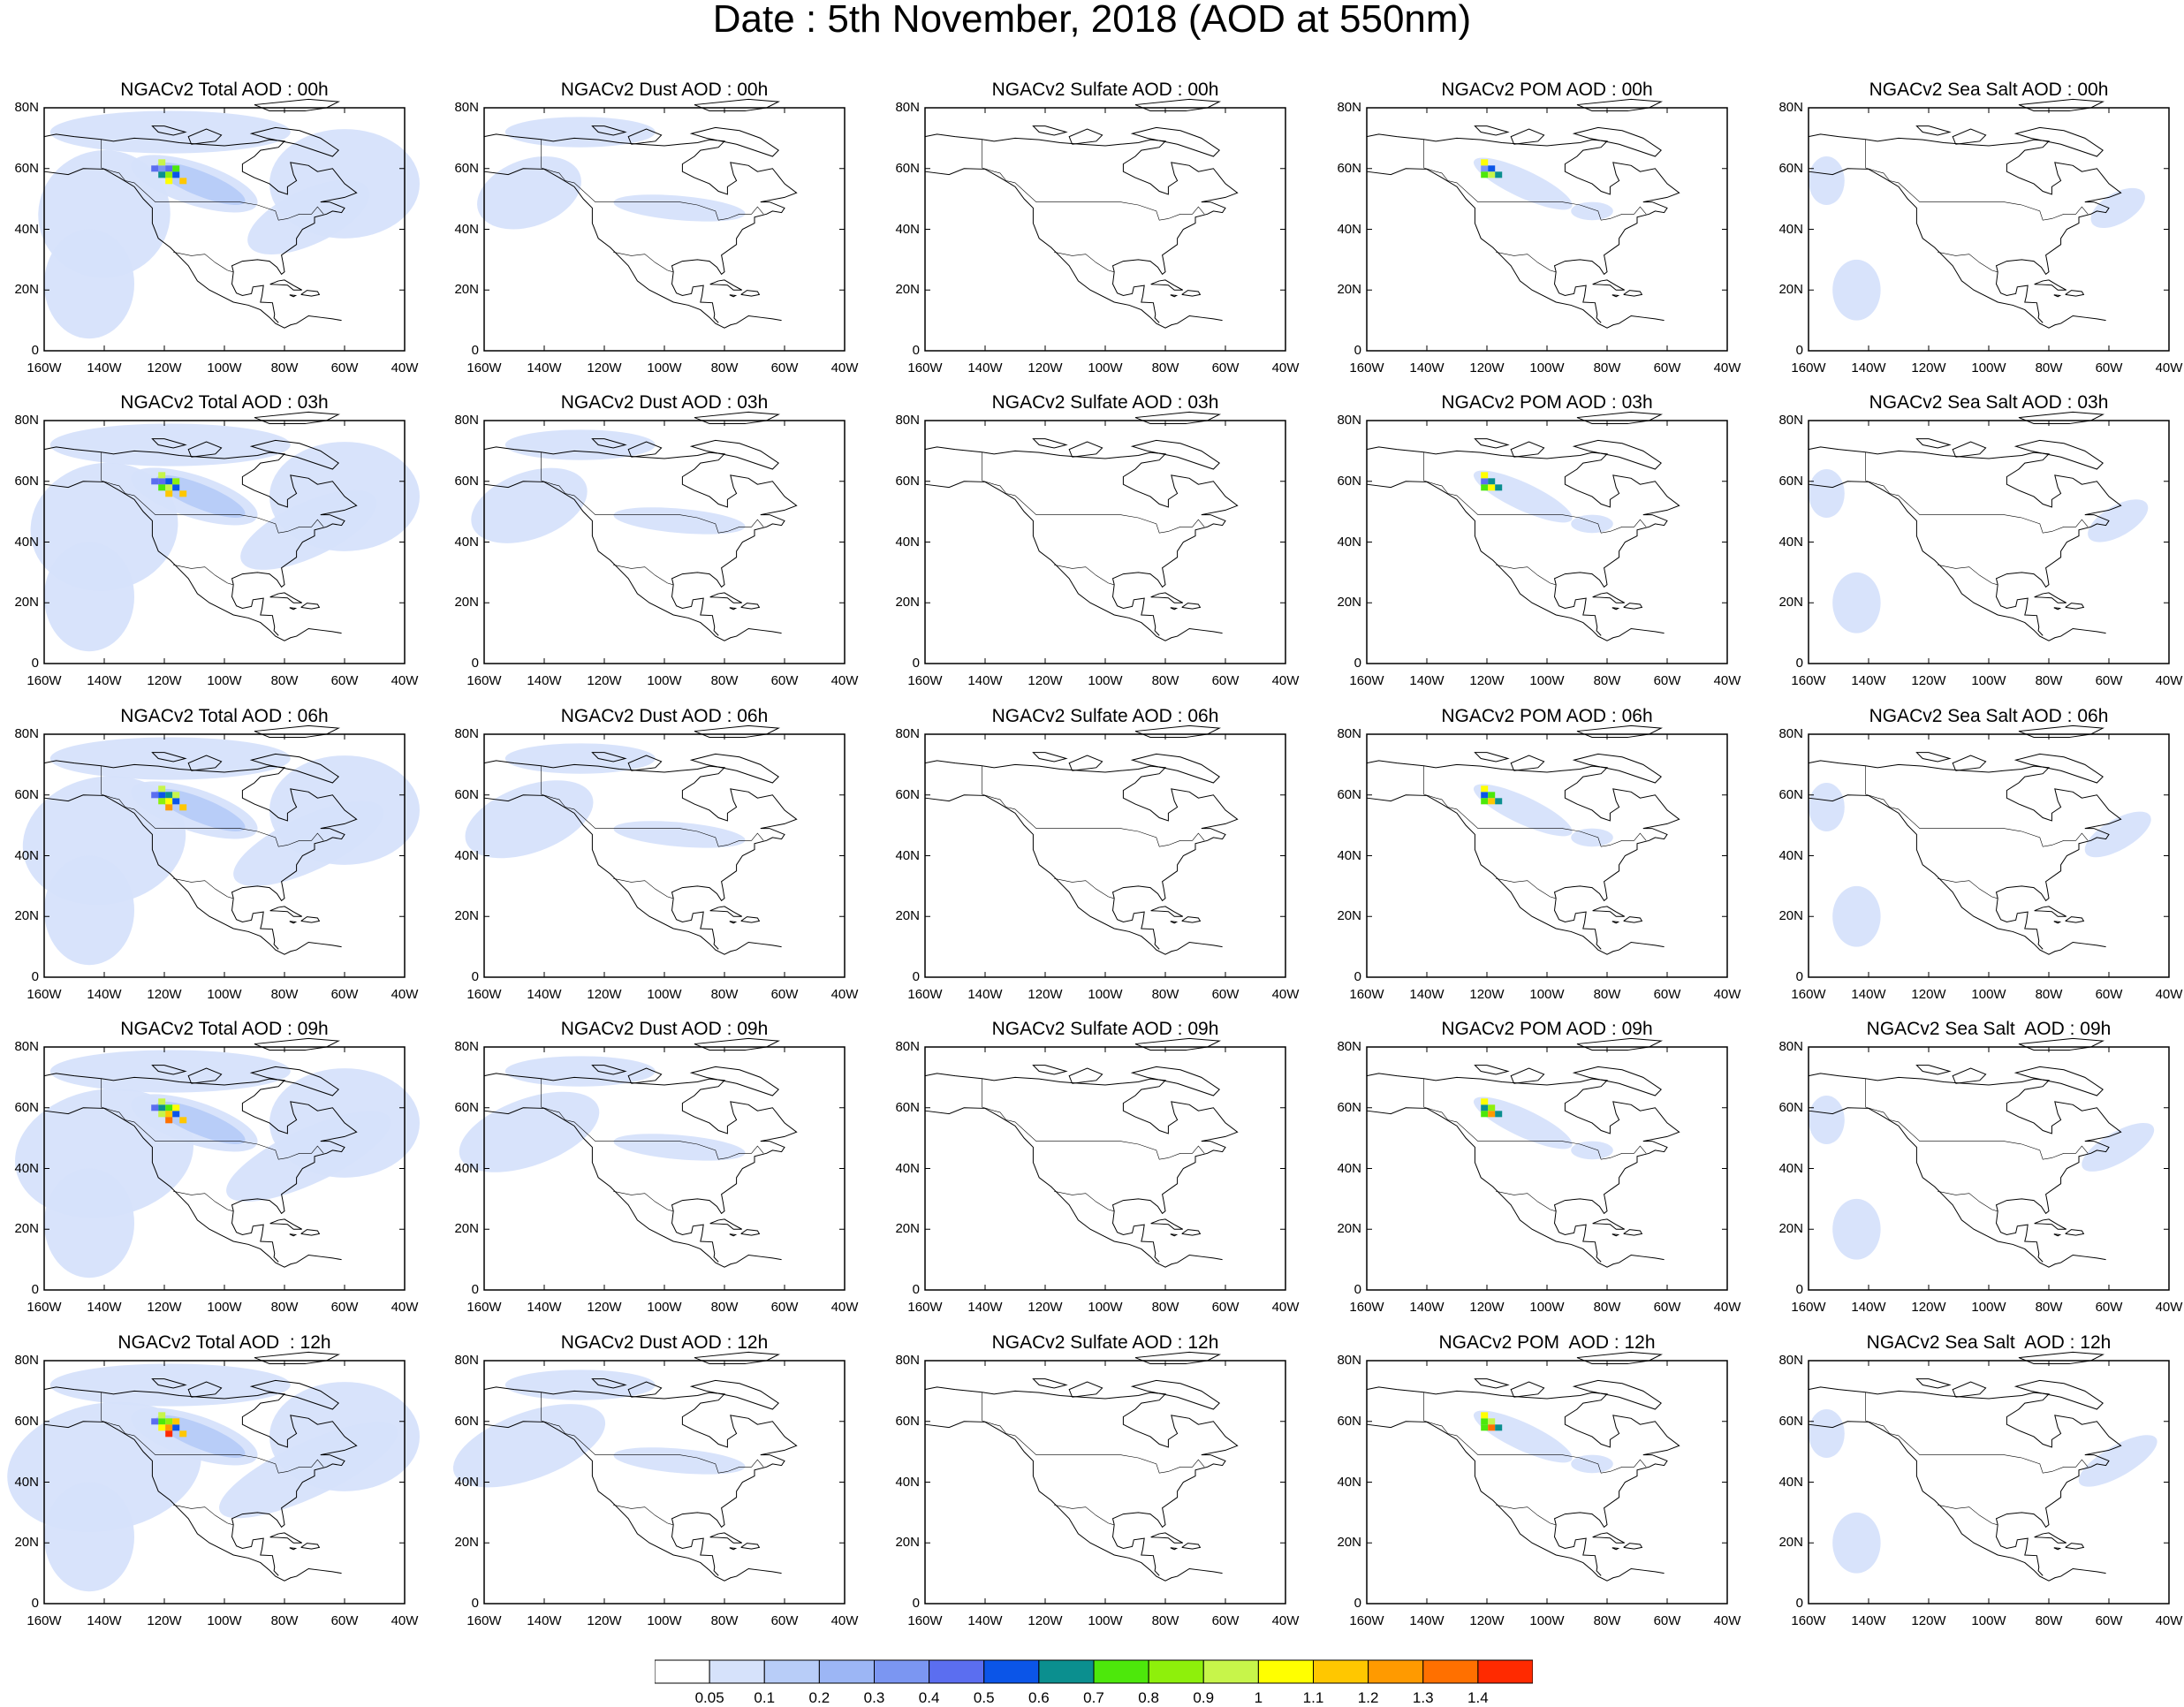 The height and width of the screenshot is (1707, 2184). Describe the element at coordinates (1367, 368) in the screenshot. I see `lon-label: 160W` at that location.